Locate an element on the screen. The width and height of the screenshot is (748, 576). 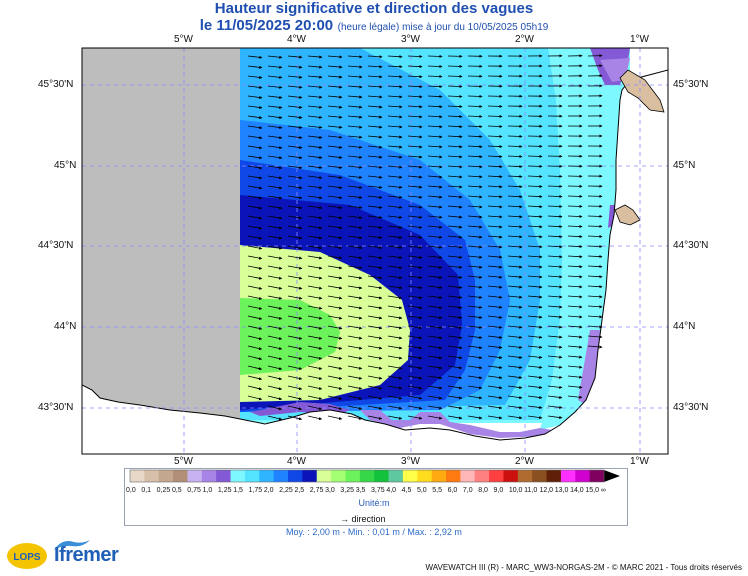
legend-tick-label: 11,0 is located at coordinates (531, 490).